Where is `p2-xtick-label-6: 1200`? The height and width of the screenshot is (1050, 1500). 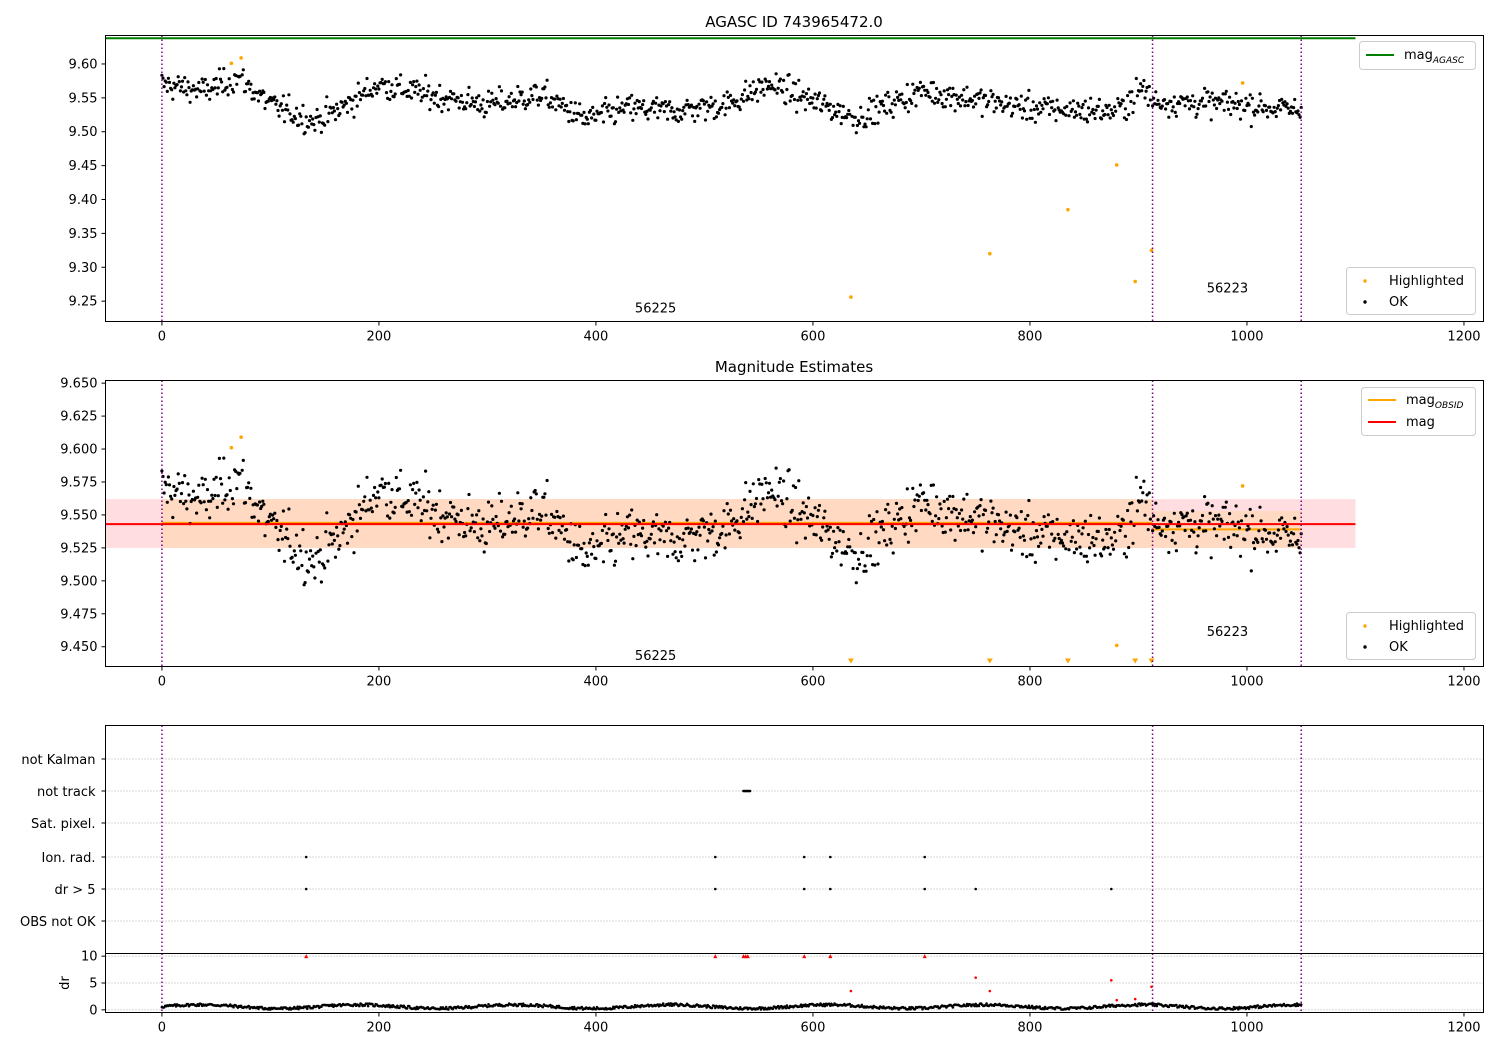
p2-xtick-label-6: 1200 is located at coordinates (1463, 682).